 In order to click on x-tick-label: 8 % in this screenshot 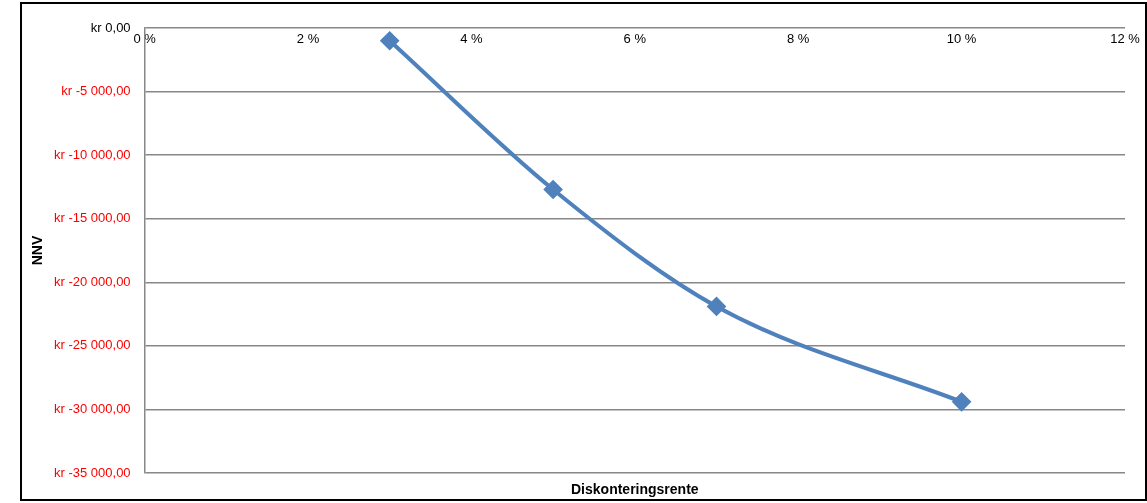, I will do `click(798, 39)`.